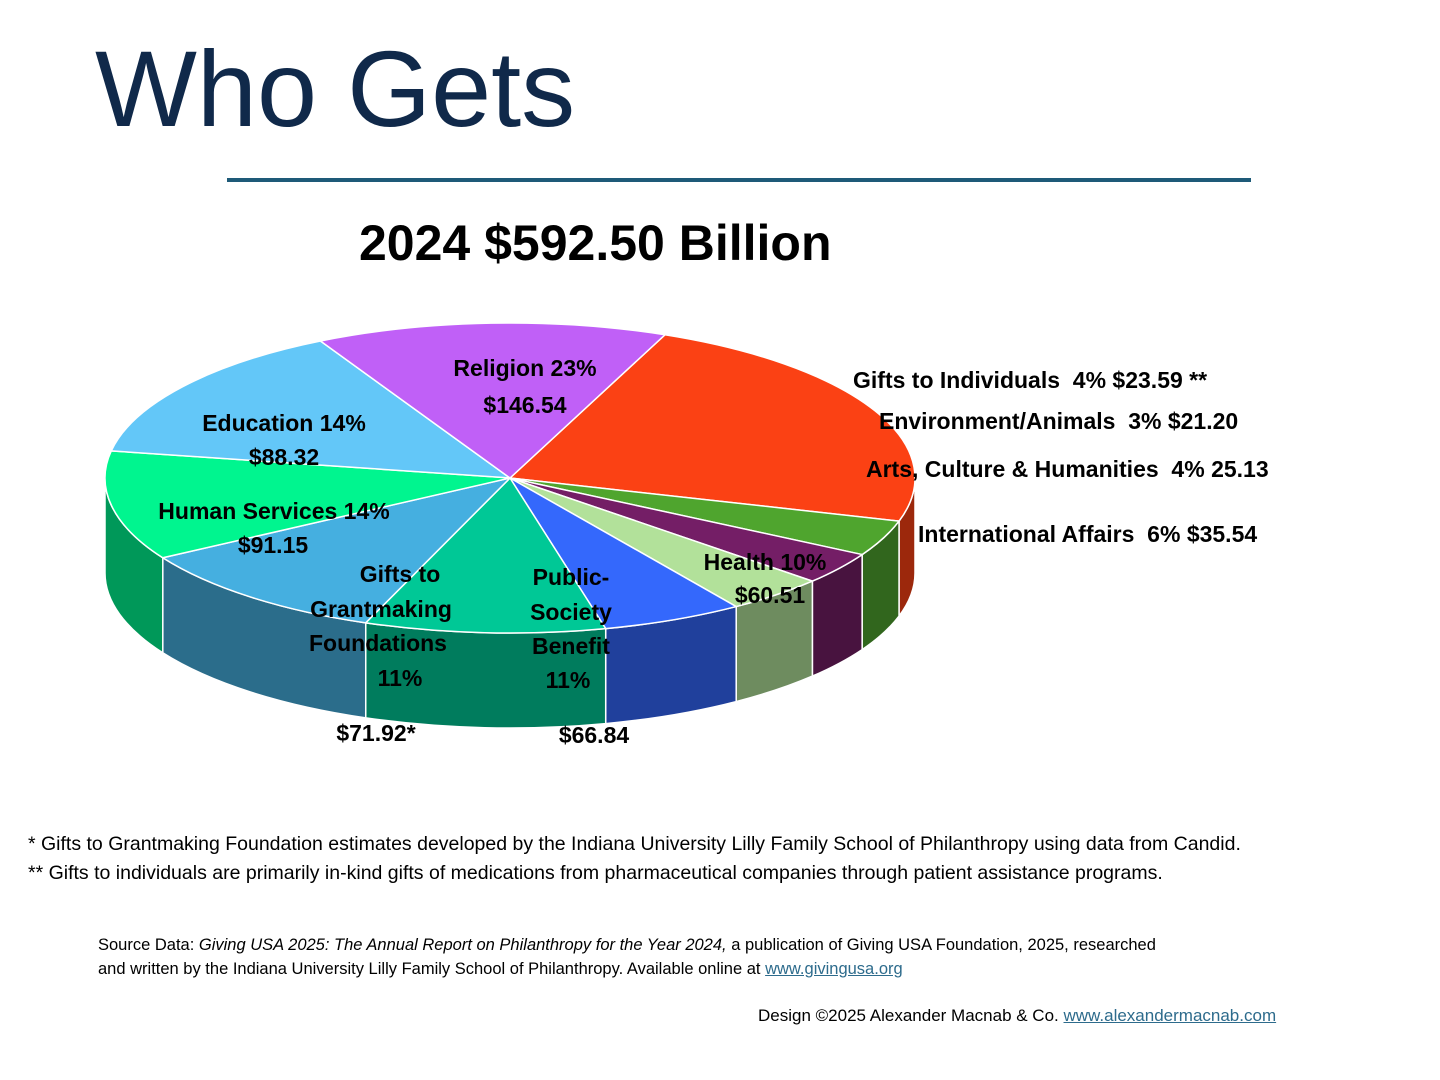 This screenshot has height=1080, width=1440. I want to click on givingusa-link: www.givingusa.org, so click(834, 969).